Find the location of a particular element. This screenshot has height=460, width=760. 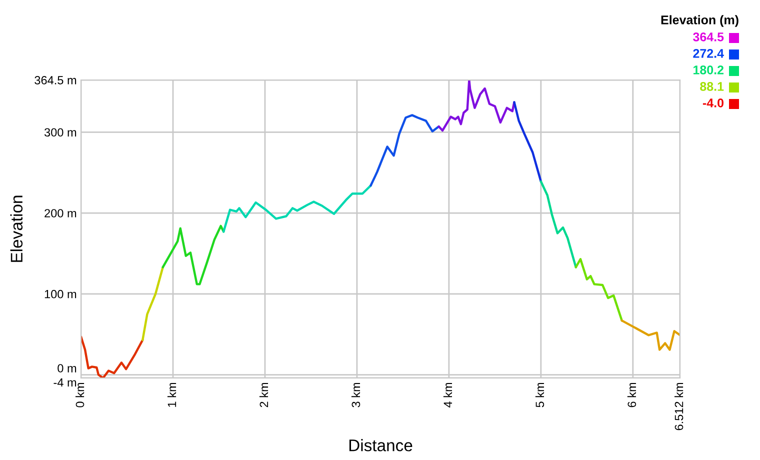

text: 272.4 is located at coordinates (708, 53).